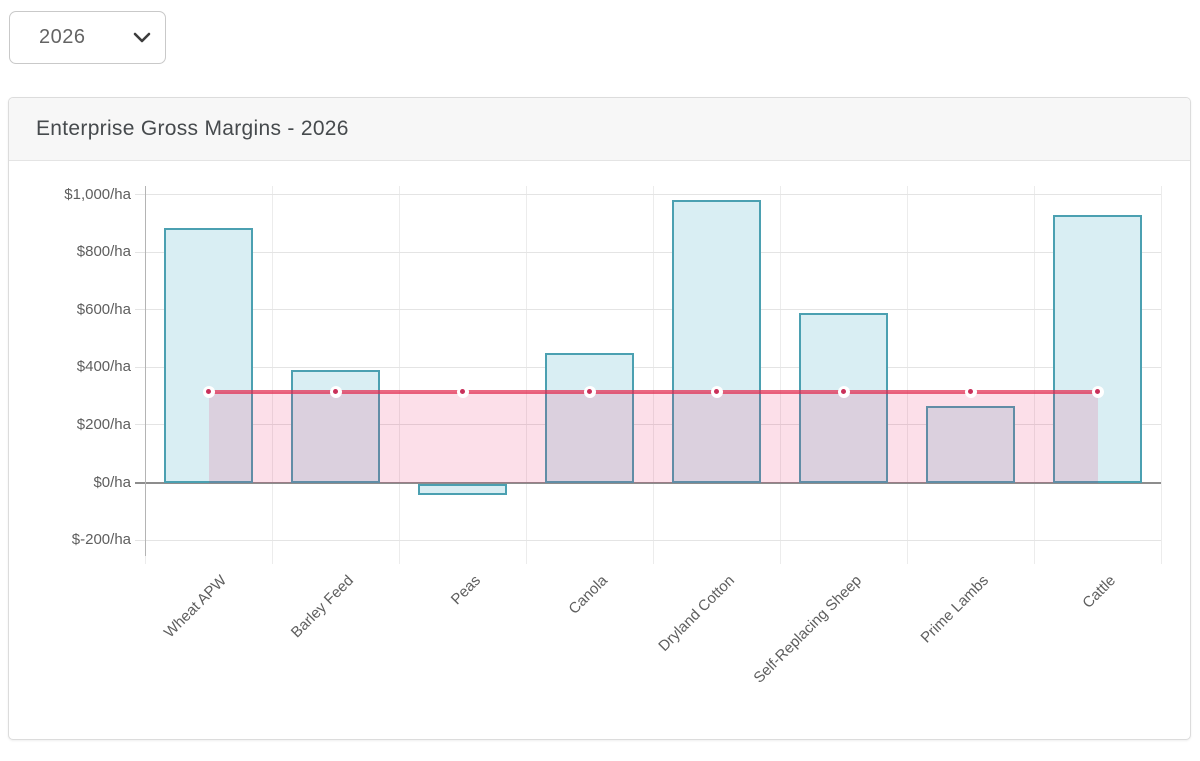  I want to click on y-tick-label: $0/ha, so click(112, 482).